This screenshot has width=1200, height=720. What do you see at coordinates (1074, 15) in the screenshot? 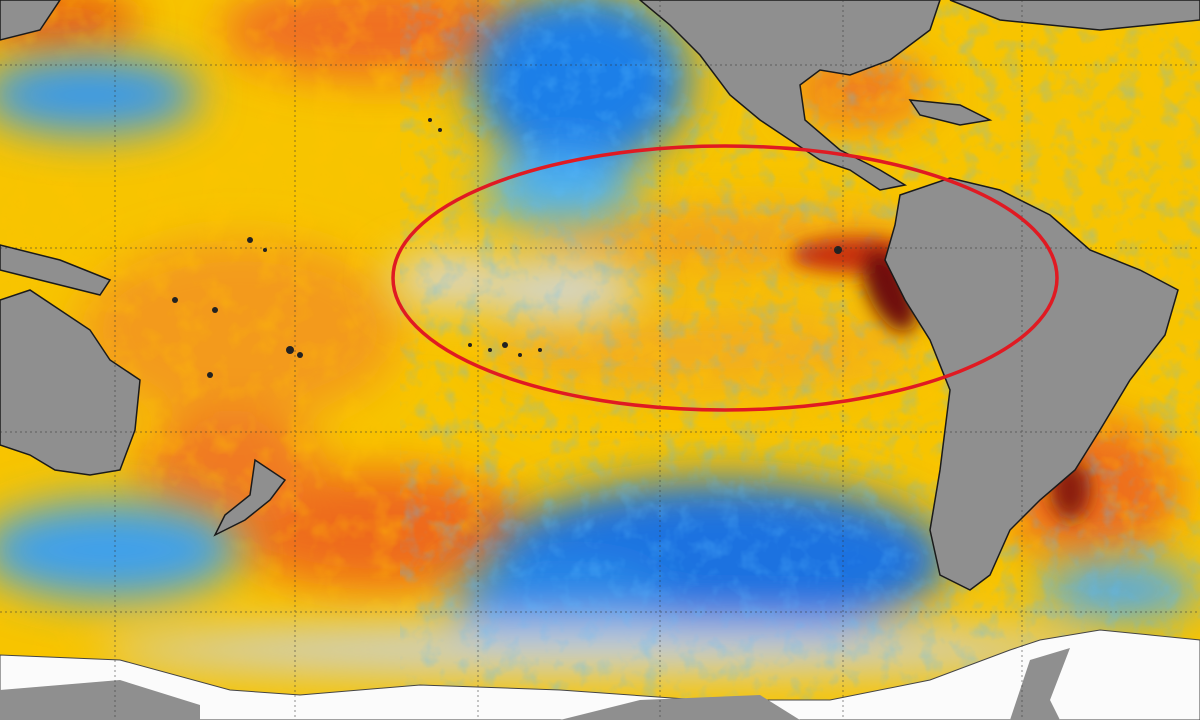
I see `north-america-east` at bounding box center [1074, 15].